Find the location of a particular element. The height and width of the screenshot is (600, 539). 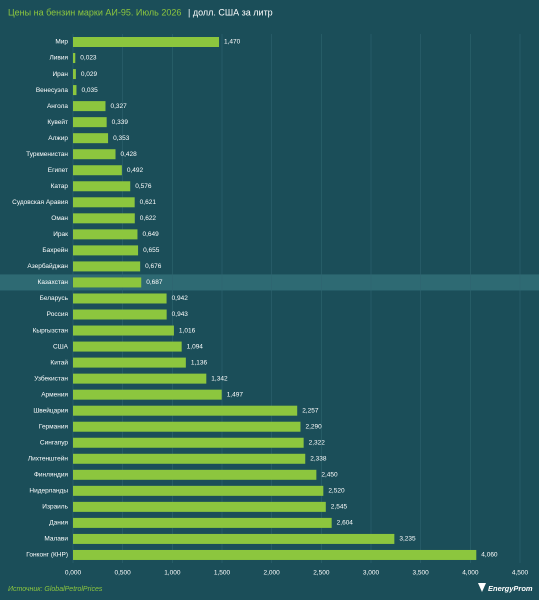

value-label: 3,235 is located at coordinates (407, 539).